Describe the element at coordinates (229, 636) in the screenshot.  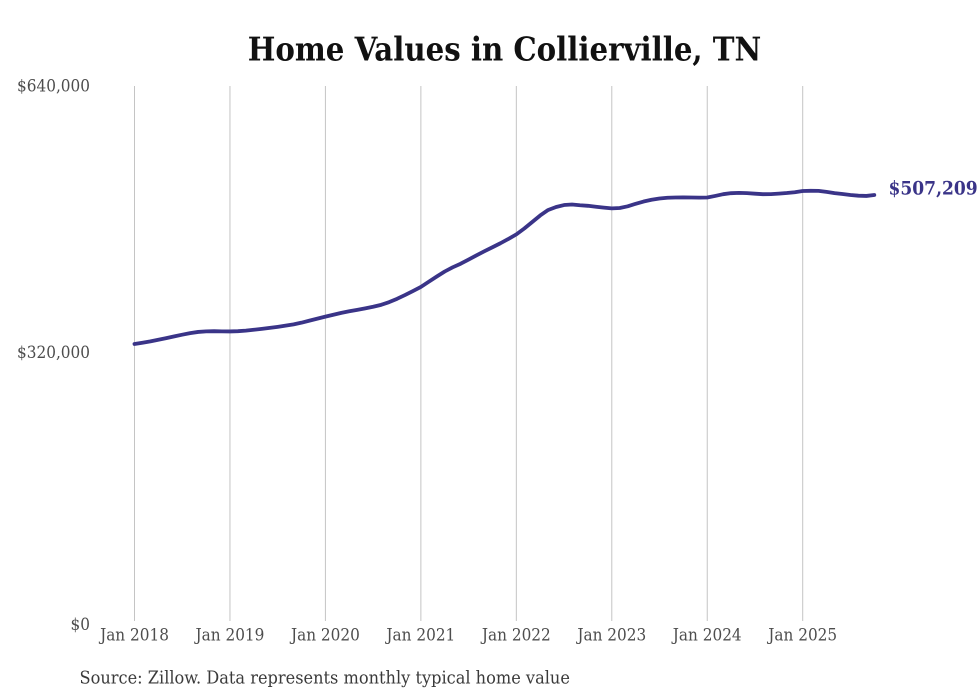
I see `x-axis-label-jan-2019: Jan 2019` at that location.